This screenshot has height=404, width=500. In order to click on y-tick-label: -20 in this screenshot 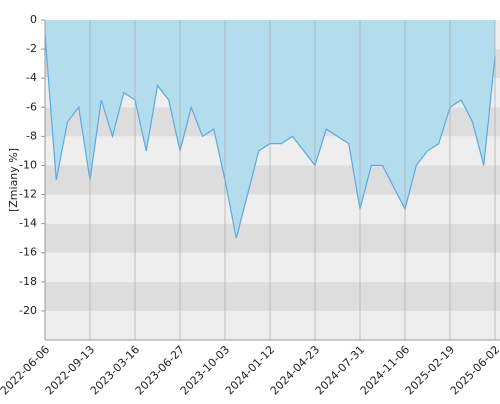, I will do `click(28, 310)`.